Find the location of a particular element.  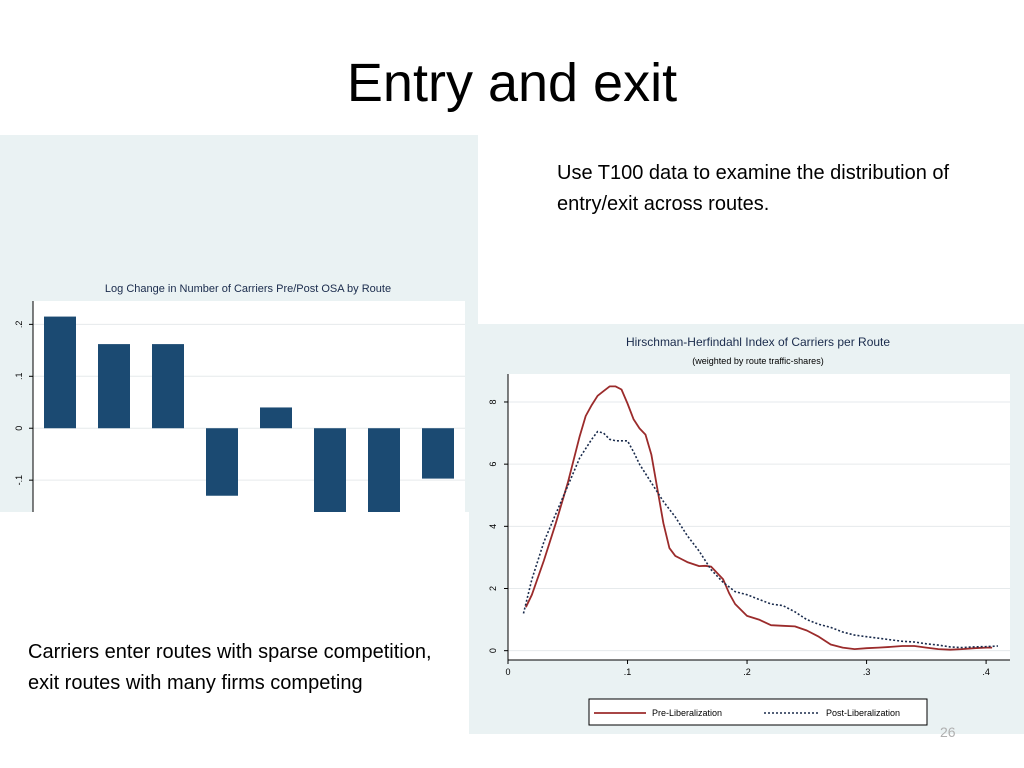

hhi-x-tick-label: 0 is located at coordinates (507, 672).